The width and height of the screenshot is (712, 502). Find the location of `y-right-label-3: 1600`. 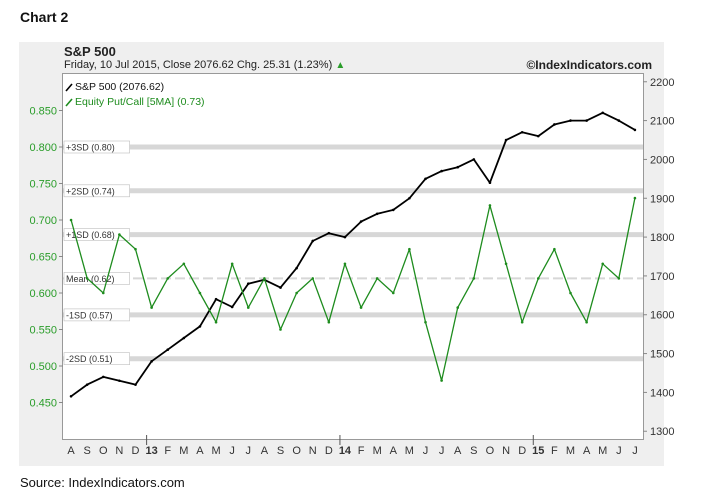

y-right-label-3: 1600 is located at coordinates (662, 316).